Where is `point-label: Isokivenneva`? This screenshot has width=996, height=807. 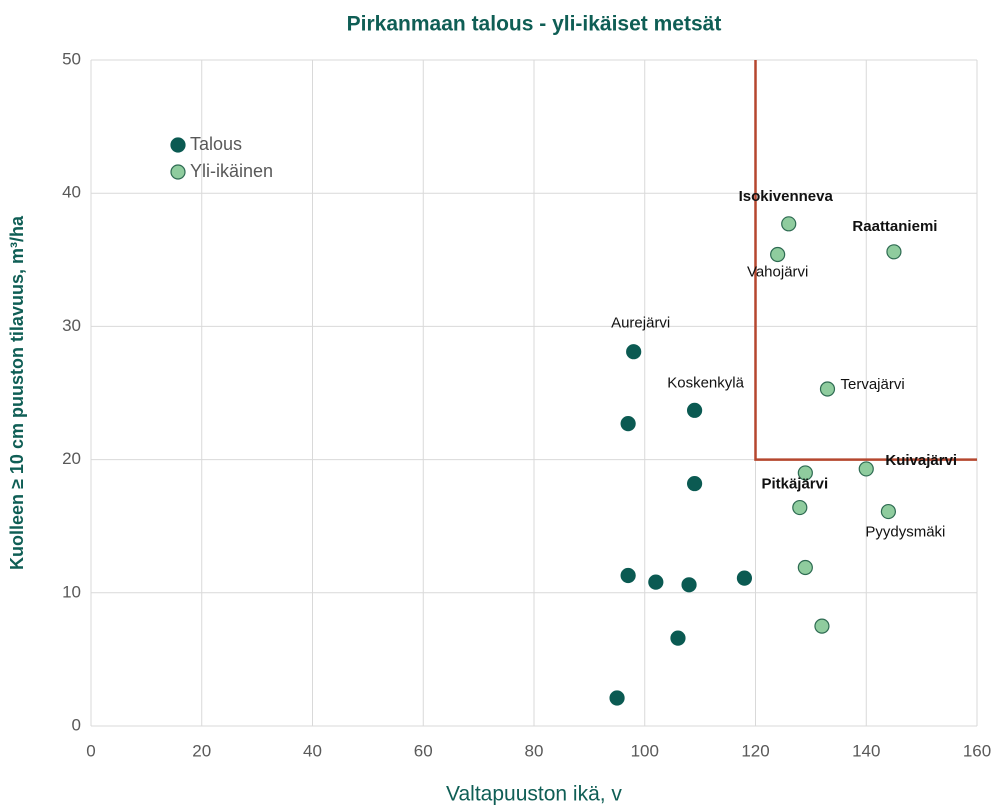
point-label: Isokivenneva is located at coordinates (786, 196).